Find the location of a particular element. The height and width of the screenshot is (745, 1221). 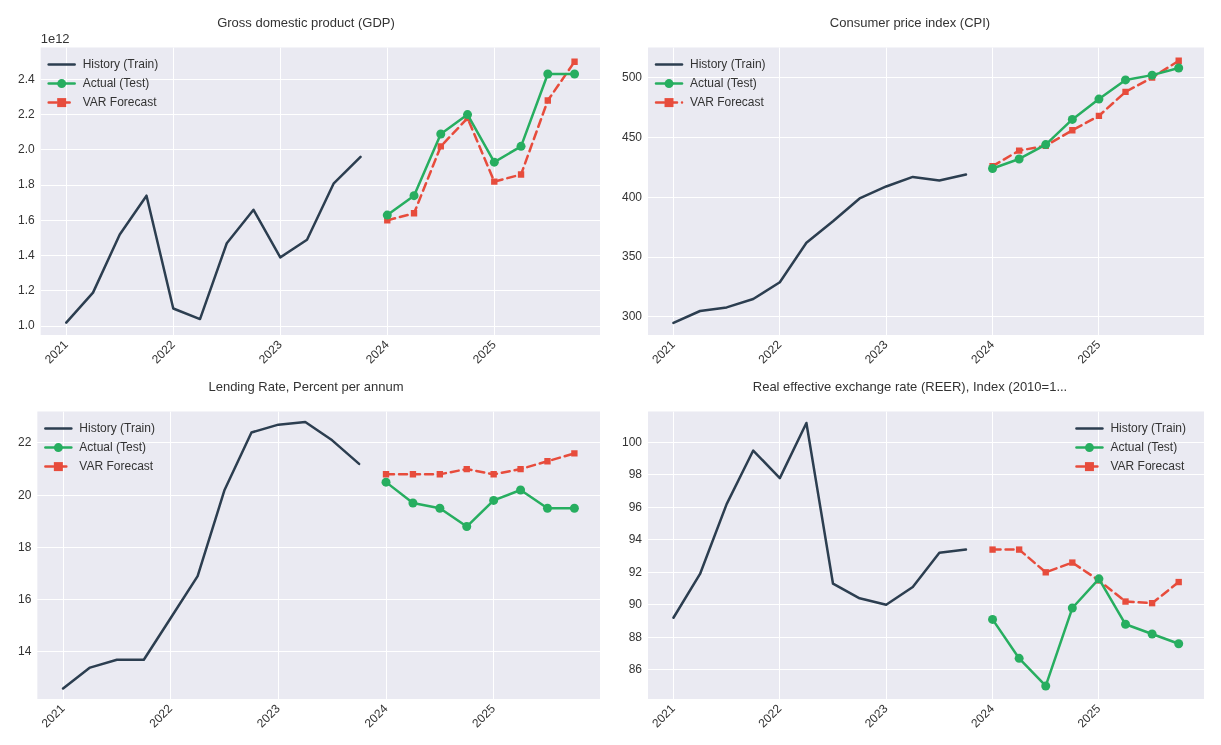

y-tick-label: 98 is located at coordinates (635, 474).